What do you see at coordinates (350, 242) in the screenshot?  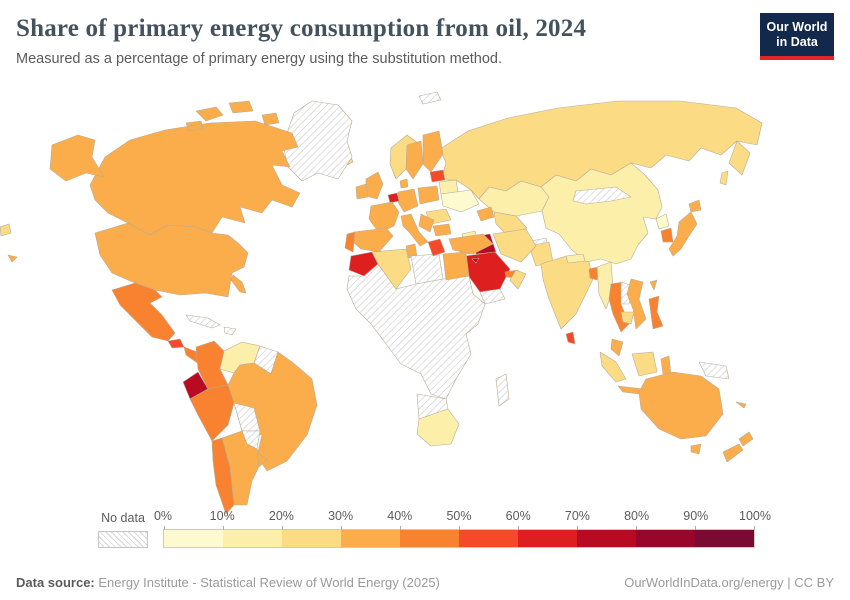 I see `region-portugal` at bounding box center [350, 242].